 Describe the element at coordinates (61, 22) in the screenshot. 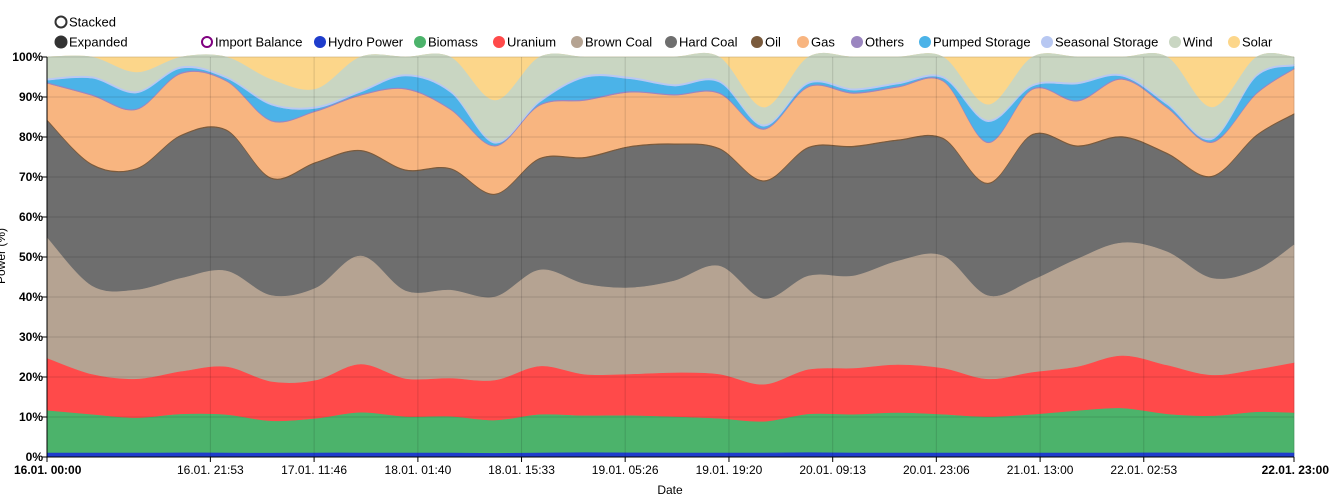

I see `mode-radio-stacked` at that location.